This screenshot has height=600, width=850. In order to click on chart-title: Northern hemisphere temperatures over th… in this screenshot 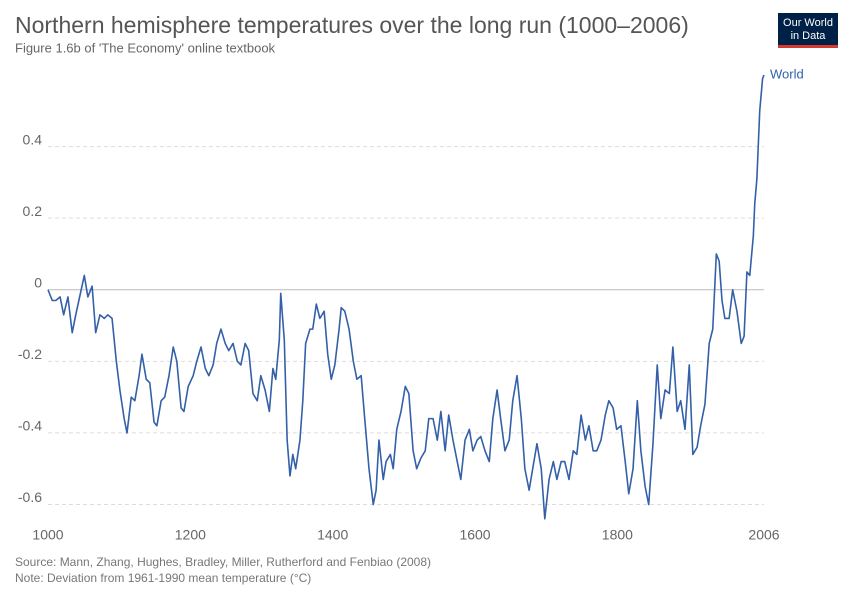, I will do `click(352, 25)`.